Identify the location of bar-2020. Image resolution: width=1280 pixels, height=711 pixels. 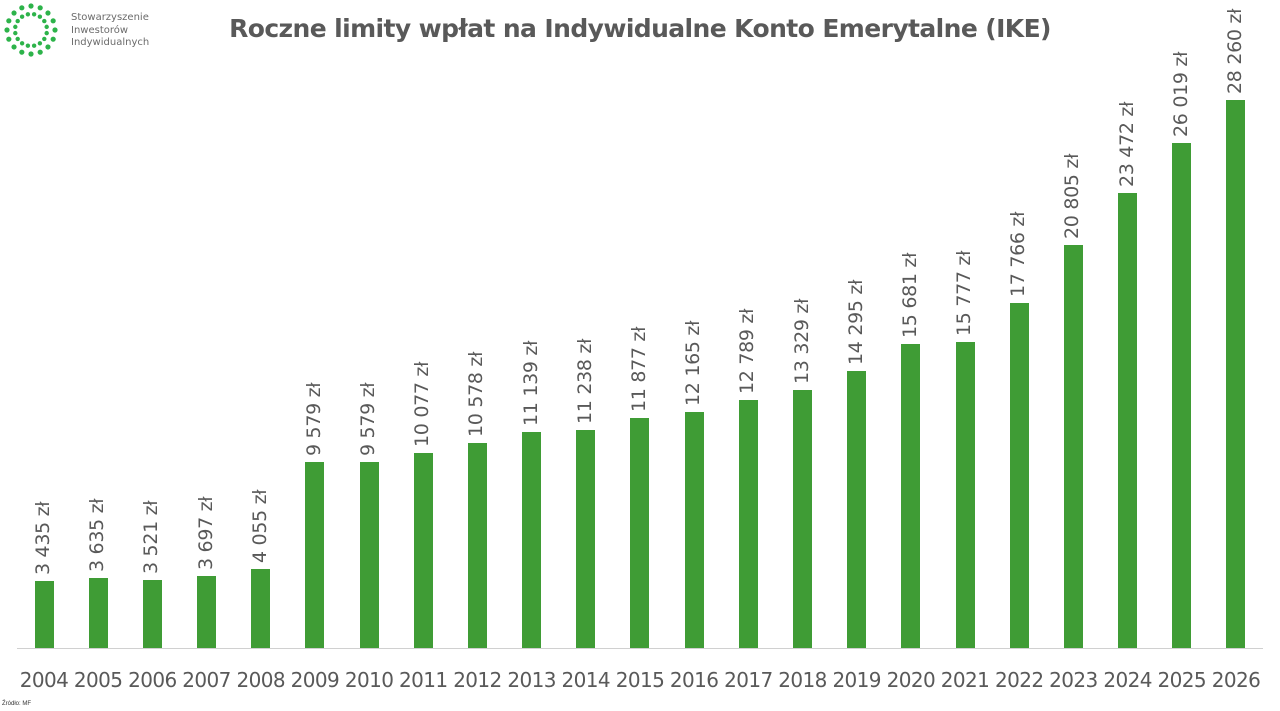
(911, 495).